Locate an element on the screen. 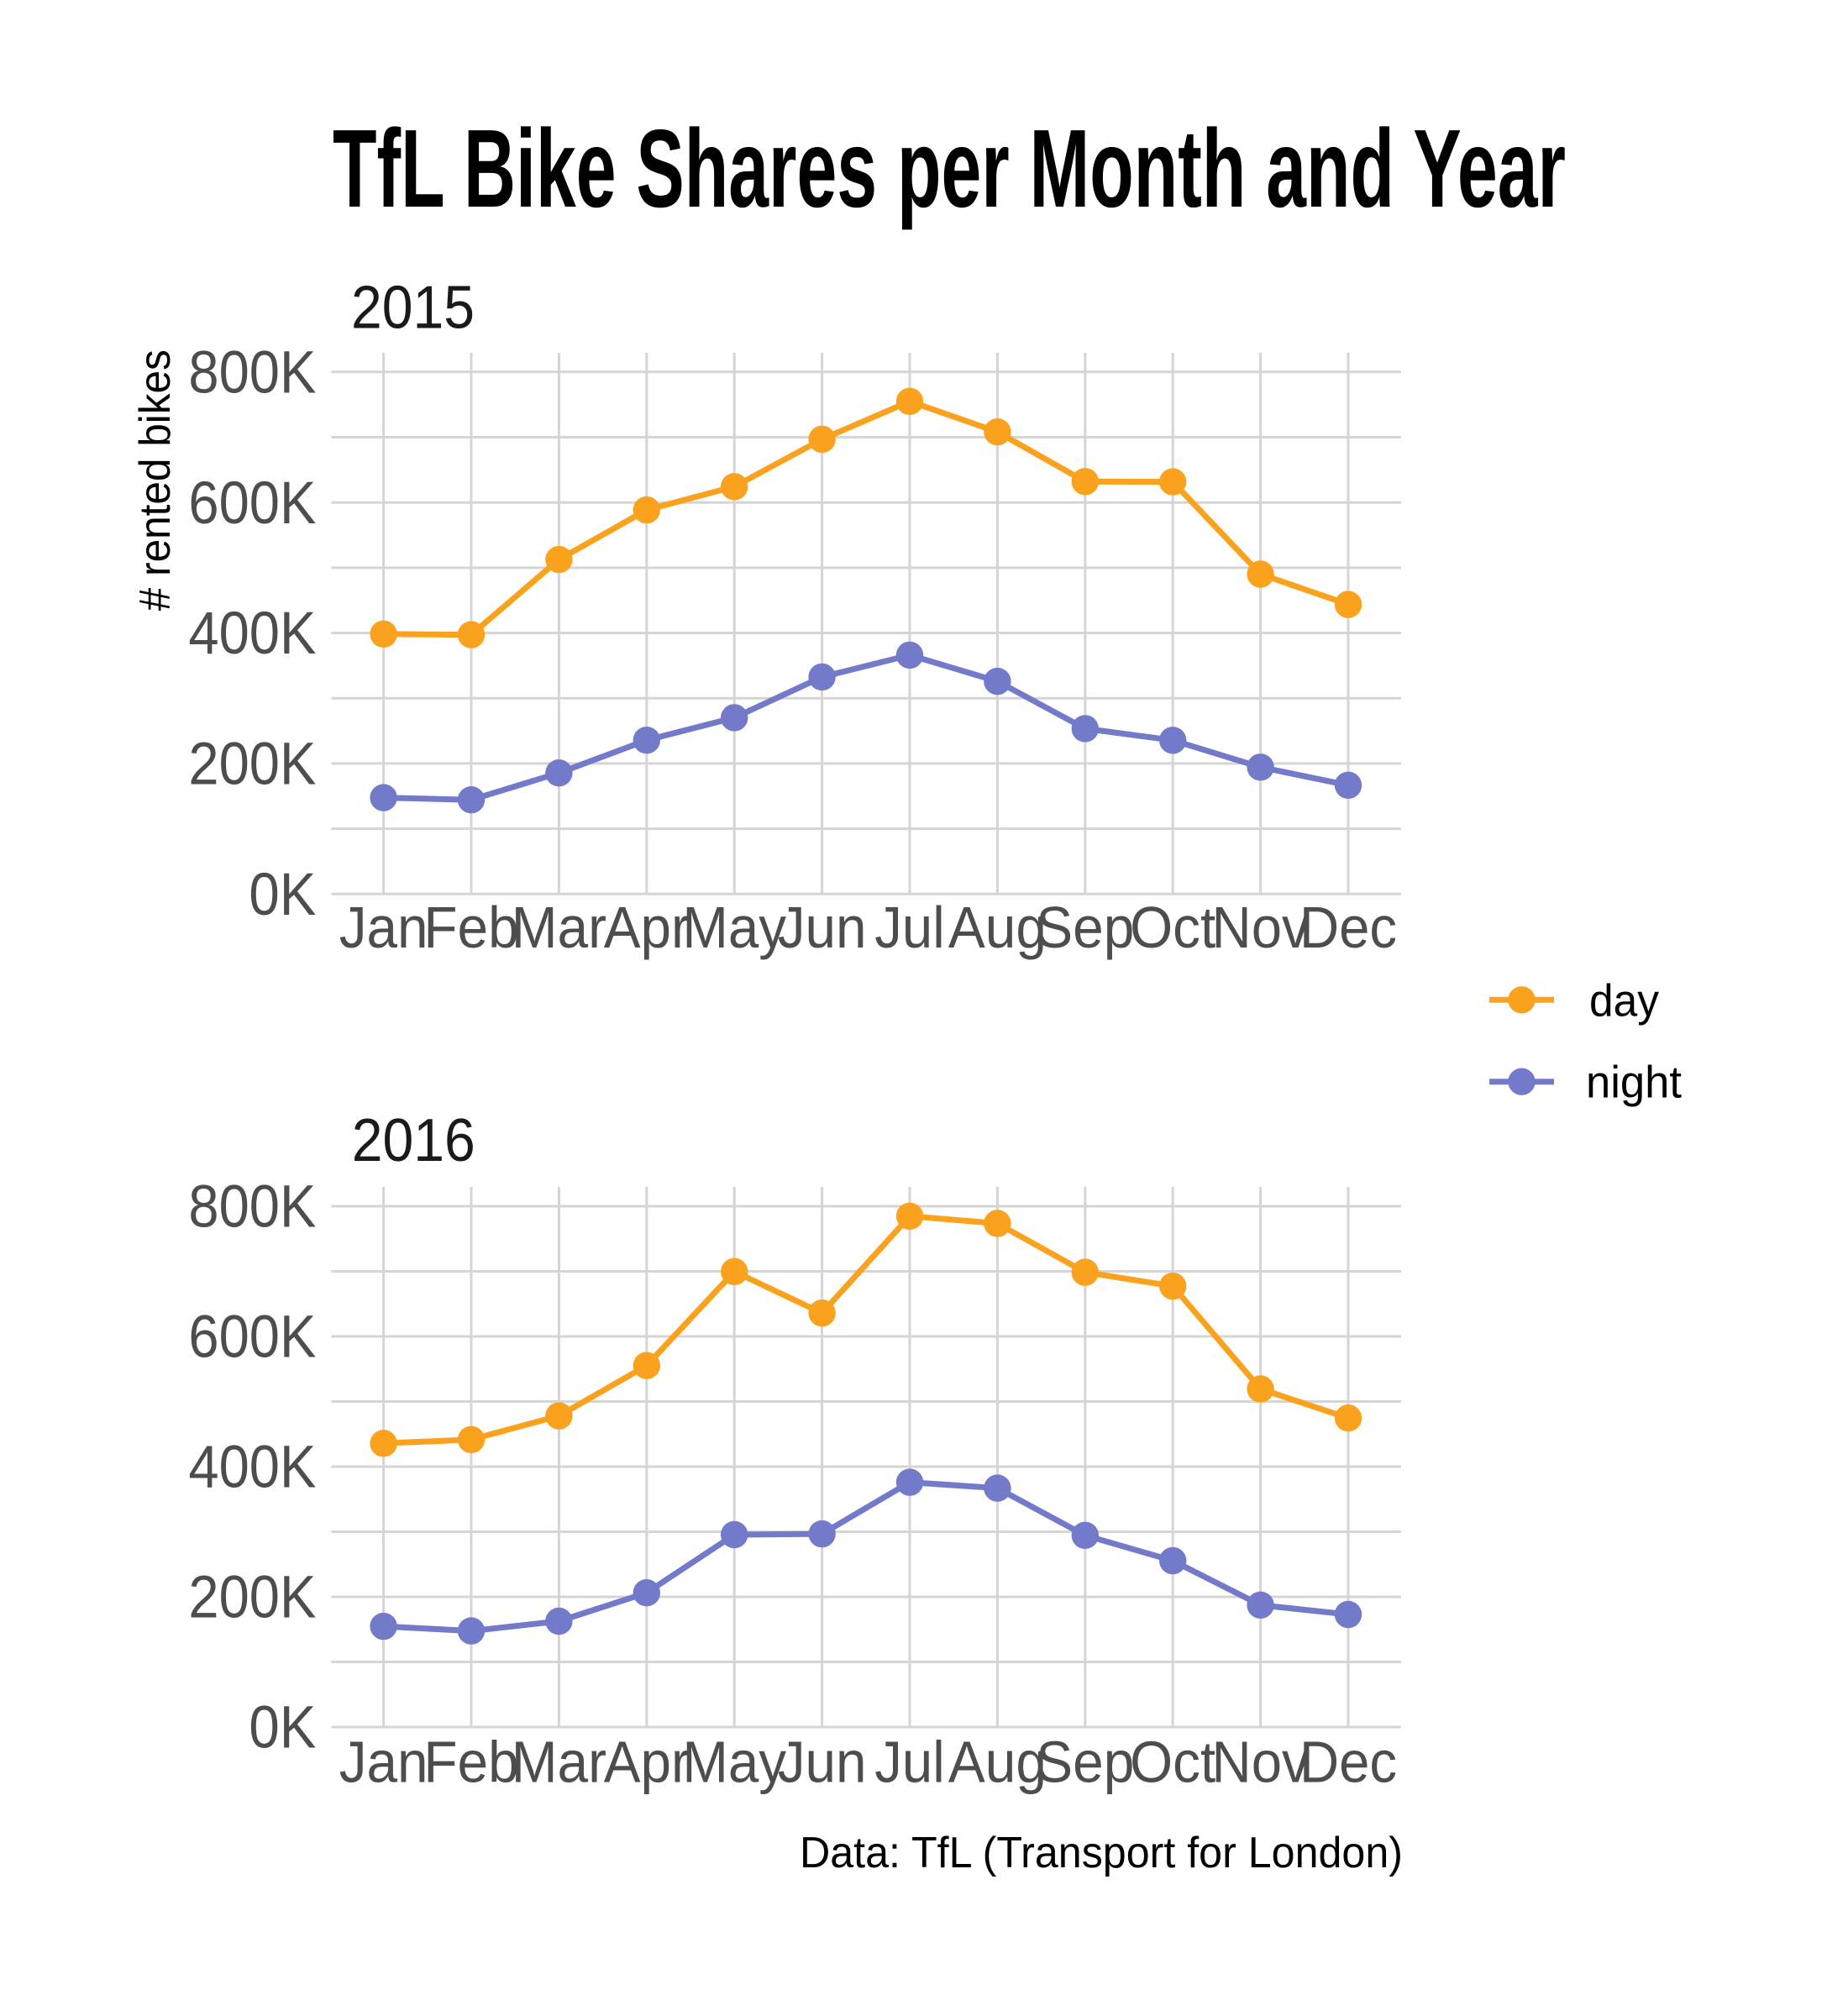 The height and width of the screenshot is (2016, 1848). svg-text:TfL Bike Shares per Month and: TfL Bike Shares per Month and Year is located at coordinates (949, 168).